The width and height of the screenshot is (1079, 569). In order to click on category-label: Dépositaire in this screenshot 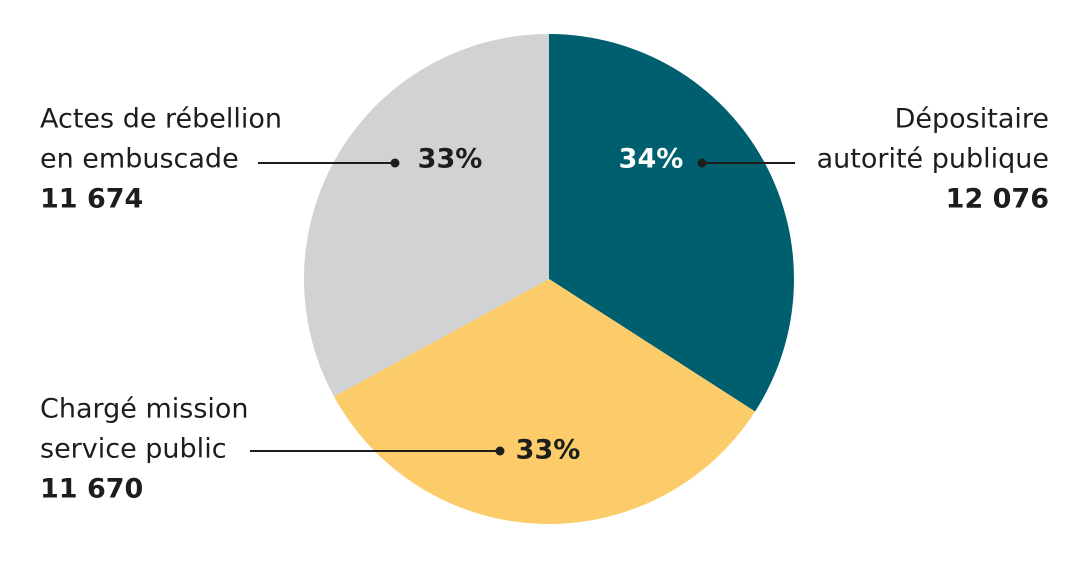, I will do `click(972, 119)`.